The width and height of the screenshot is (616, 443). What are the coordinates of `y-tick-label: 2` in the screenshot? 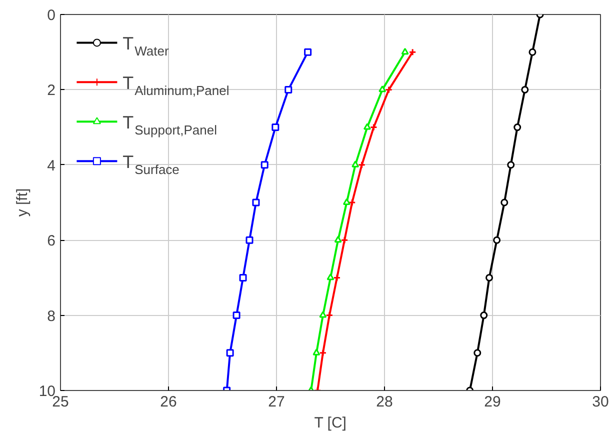 It's located at (51, 91).